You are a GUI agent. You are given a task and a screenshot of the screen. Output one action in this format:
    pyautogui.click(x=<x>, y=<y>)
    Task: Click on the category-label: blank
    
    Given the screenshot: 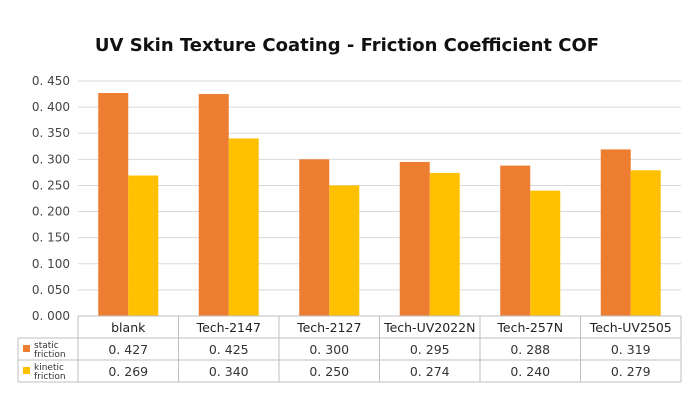 What is the action you would take?
    pyautogui.click(x=128, y=327)
    